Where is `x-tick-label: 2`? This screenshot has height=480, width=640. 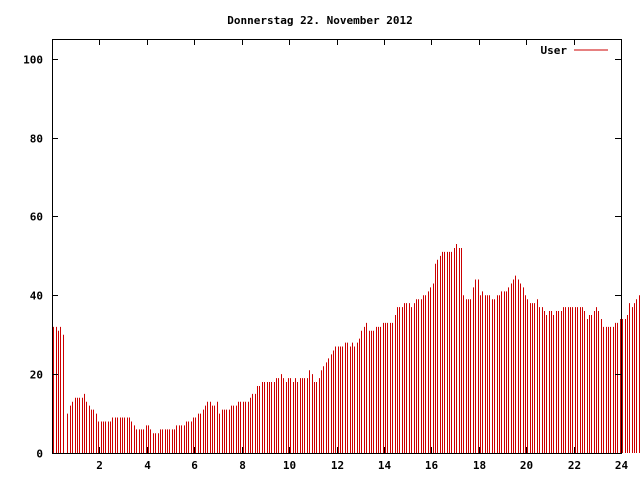
x-tick-label: 2 is located at coordinates (99, 465).